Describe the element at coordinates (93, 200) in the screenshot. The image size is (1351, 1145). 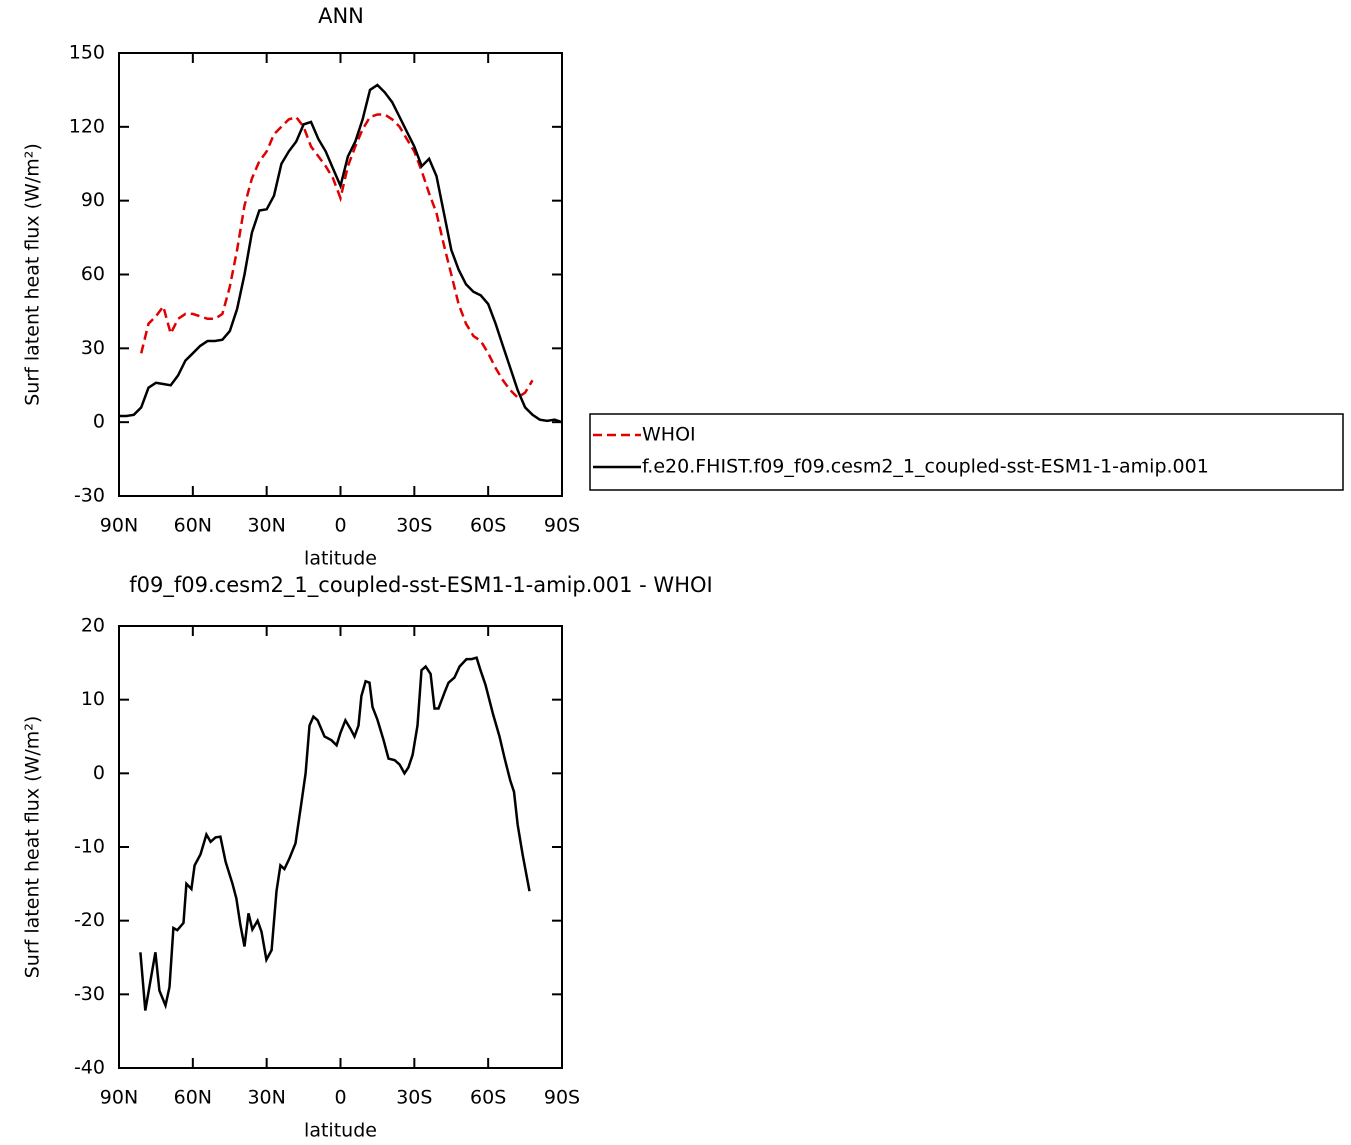
I see `y-tick-label: 90` at that location.